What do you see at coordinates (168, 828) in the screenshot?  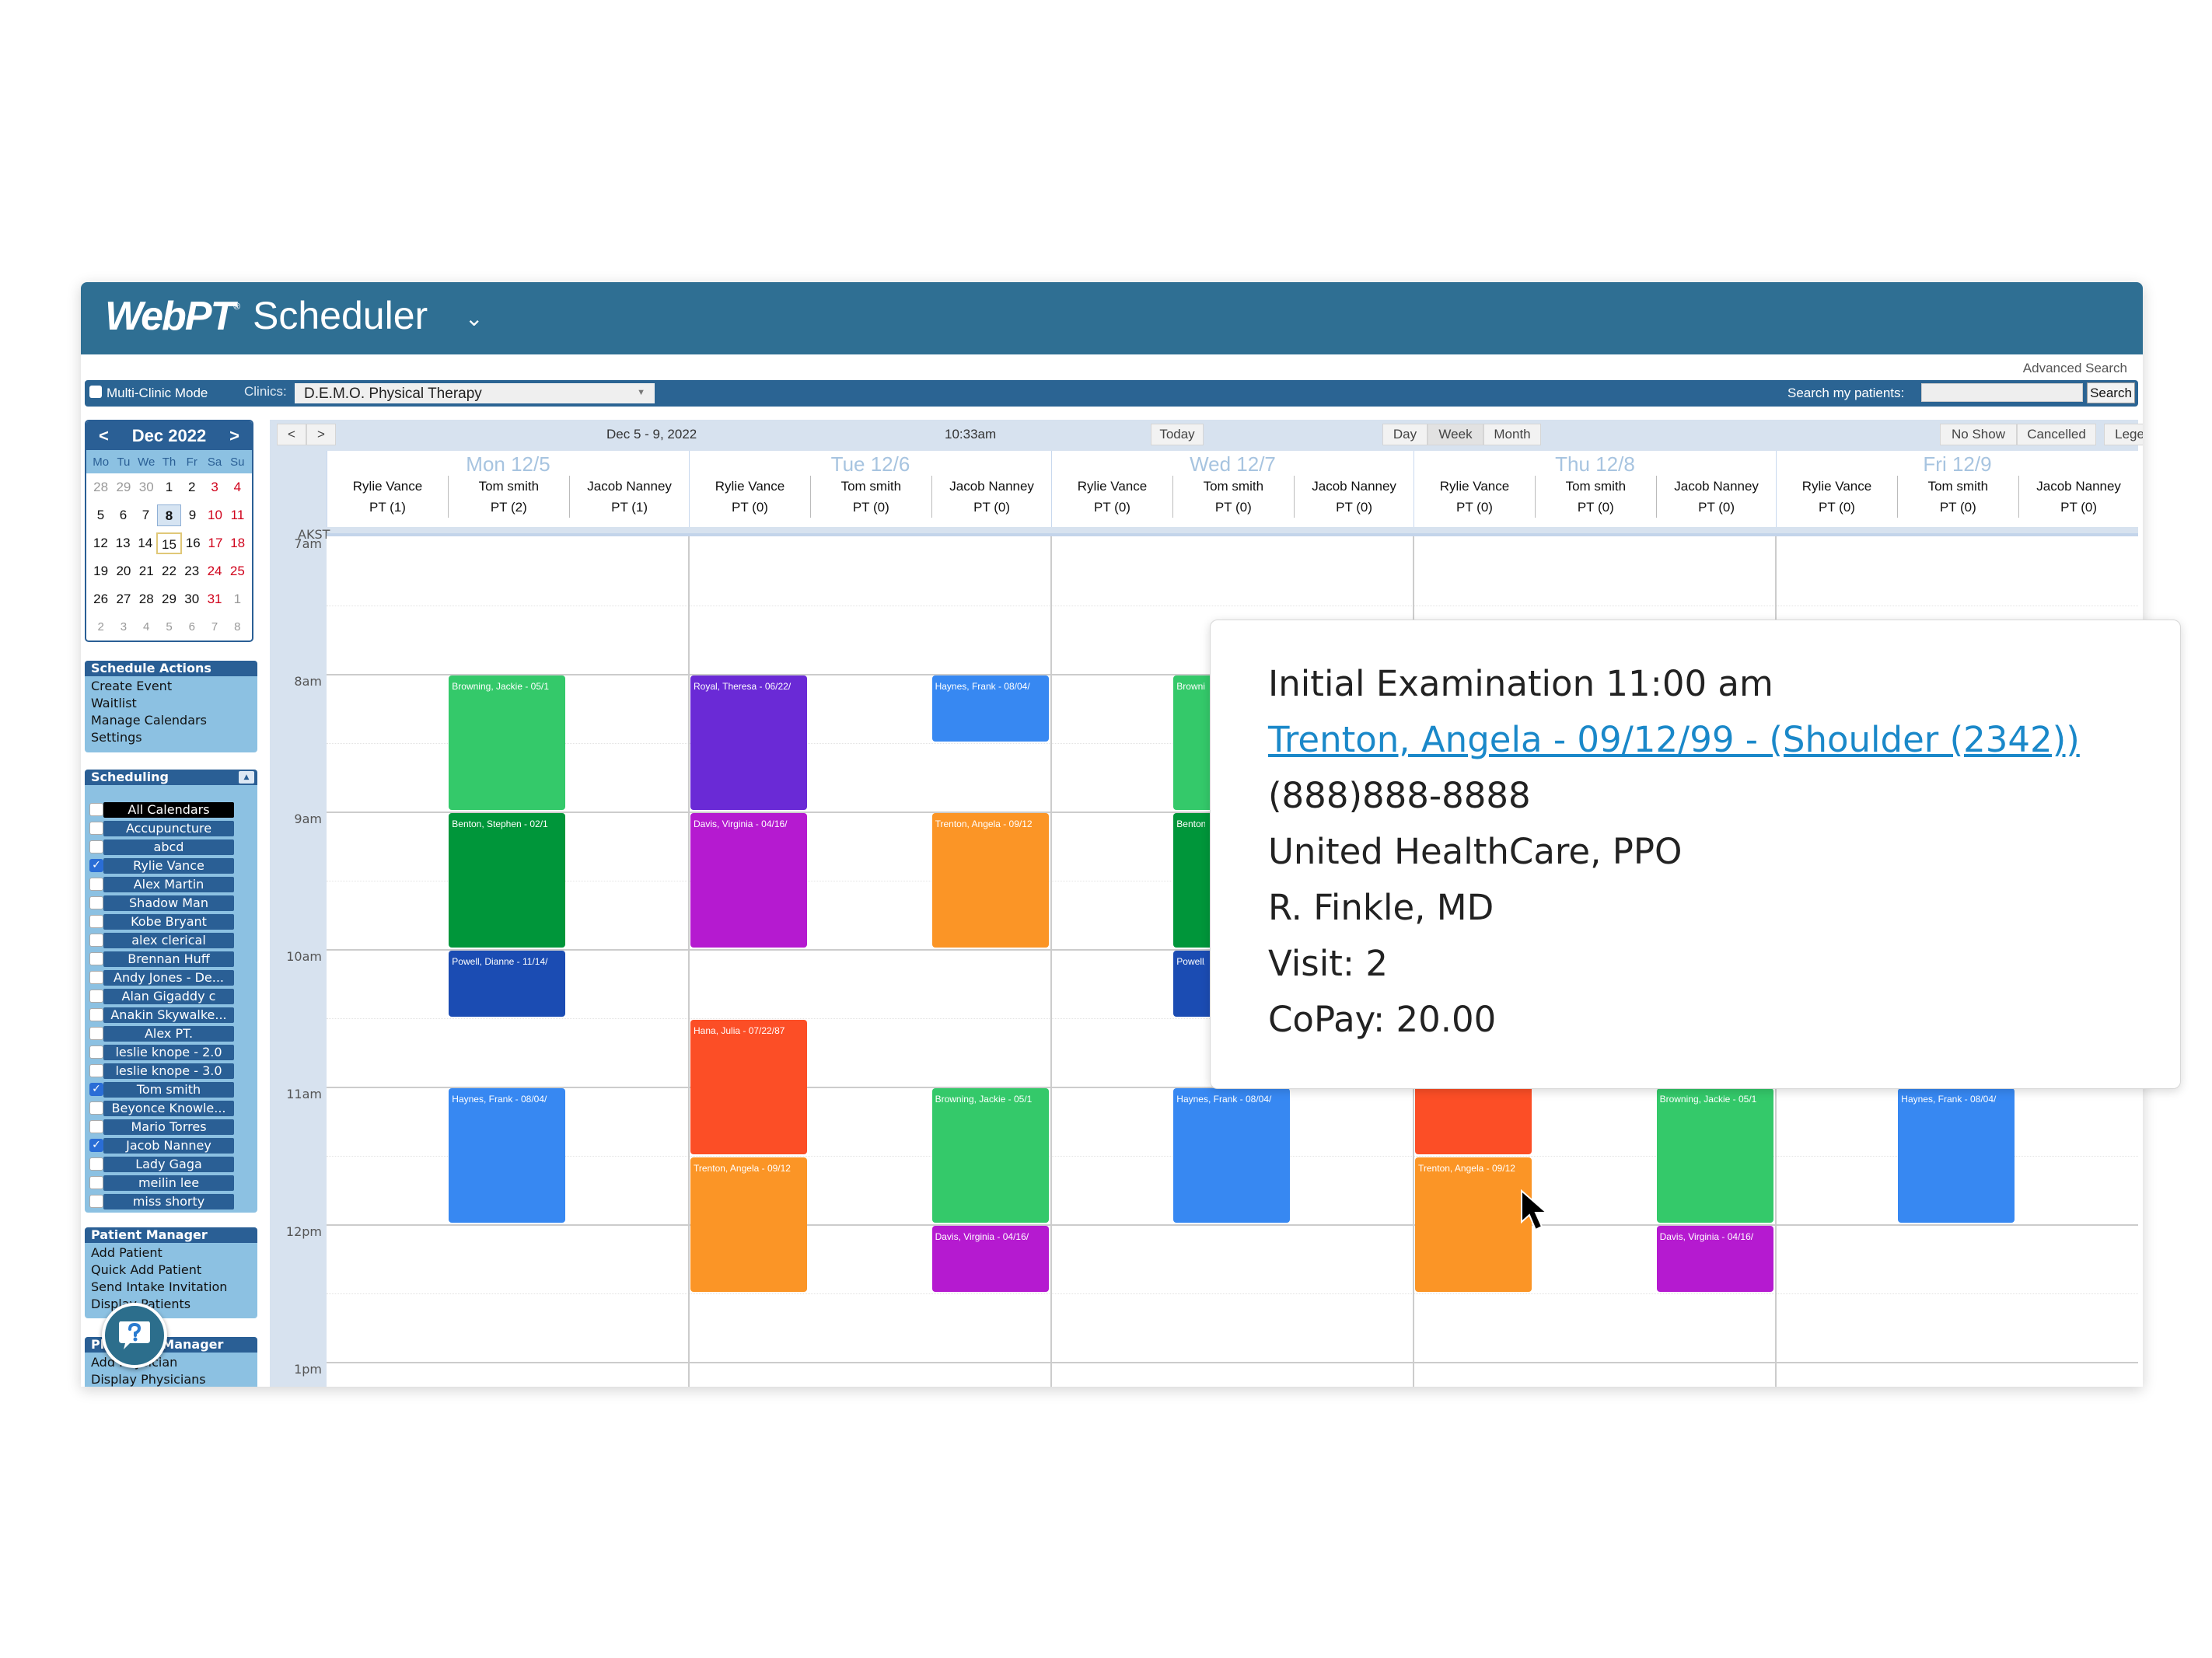 I see `calendar-label: Accupuncture` at bounding box center [168, 828].